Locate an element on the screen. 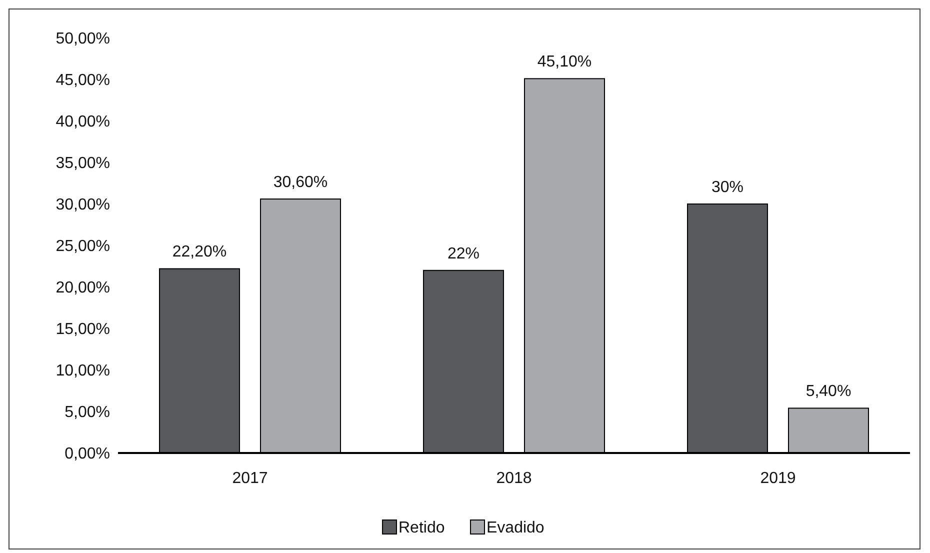 The height and width of the screenshot is (553, 930). y-tick-label: 15,00% is located at coordinates (83, 329).